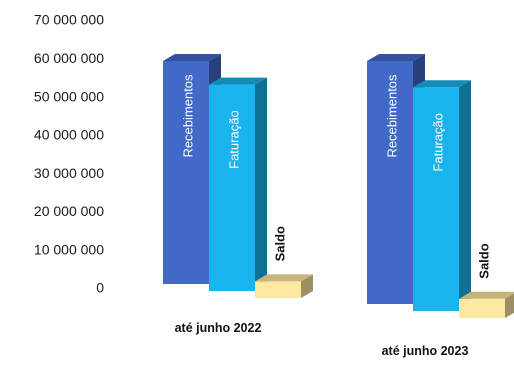 The image size is (514, 367). What do you see at coordinates (69, 58) in the screenshot?
I see `y-tick-label: 60 000 000` at bounding box center [69, 58].